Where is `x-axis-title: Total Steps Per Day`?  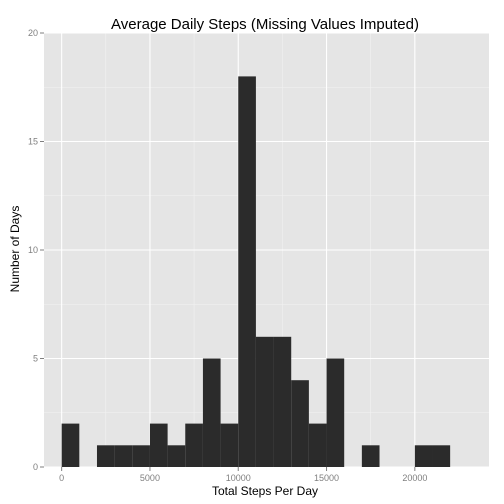 x-axis-title: Total Steps Per Day is located at coordinates (265, 491).